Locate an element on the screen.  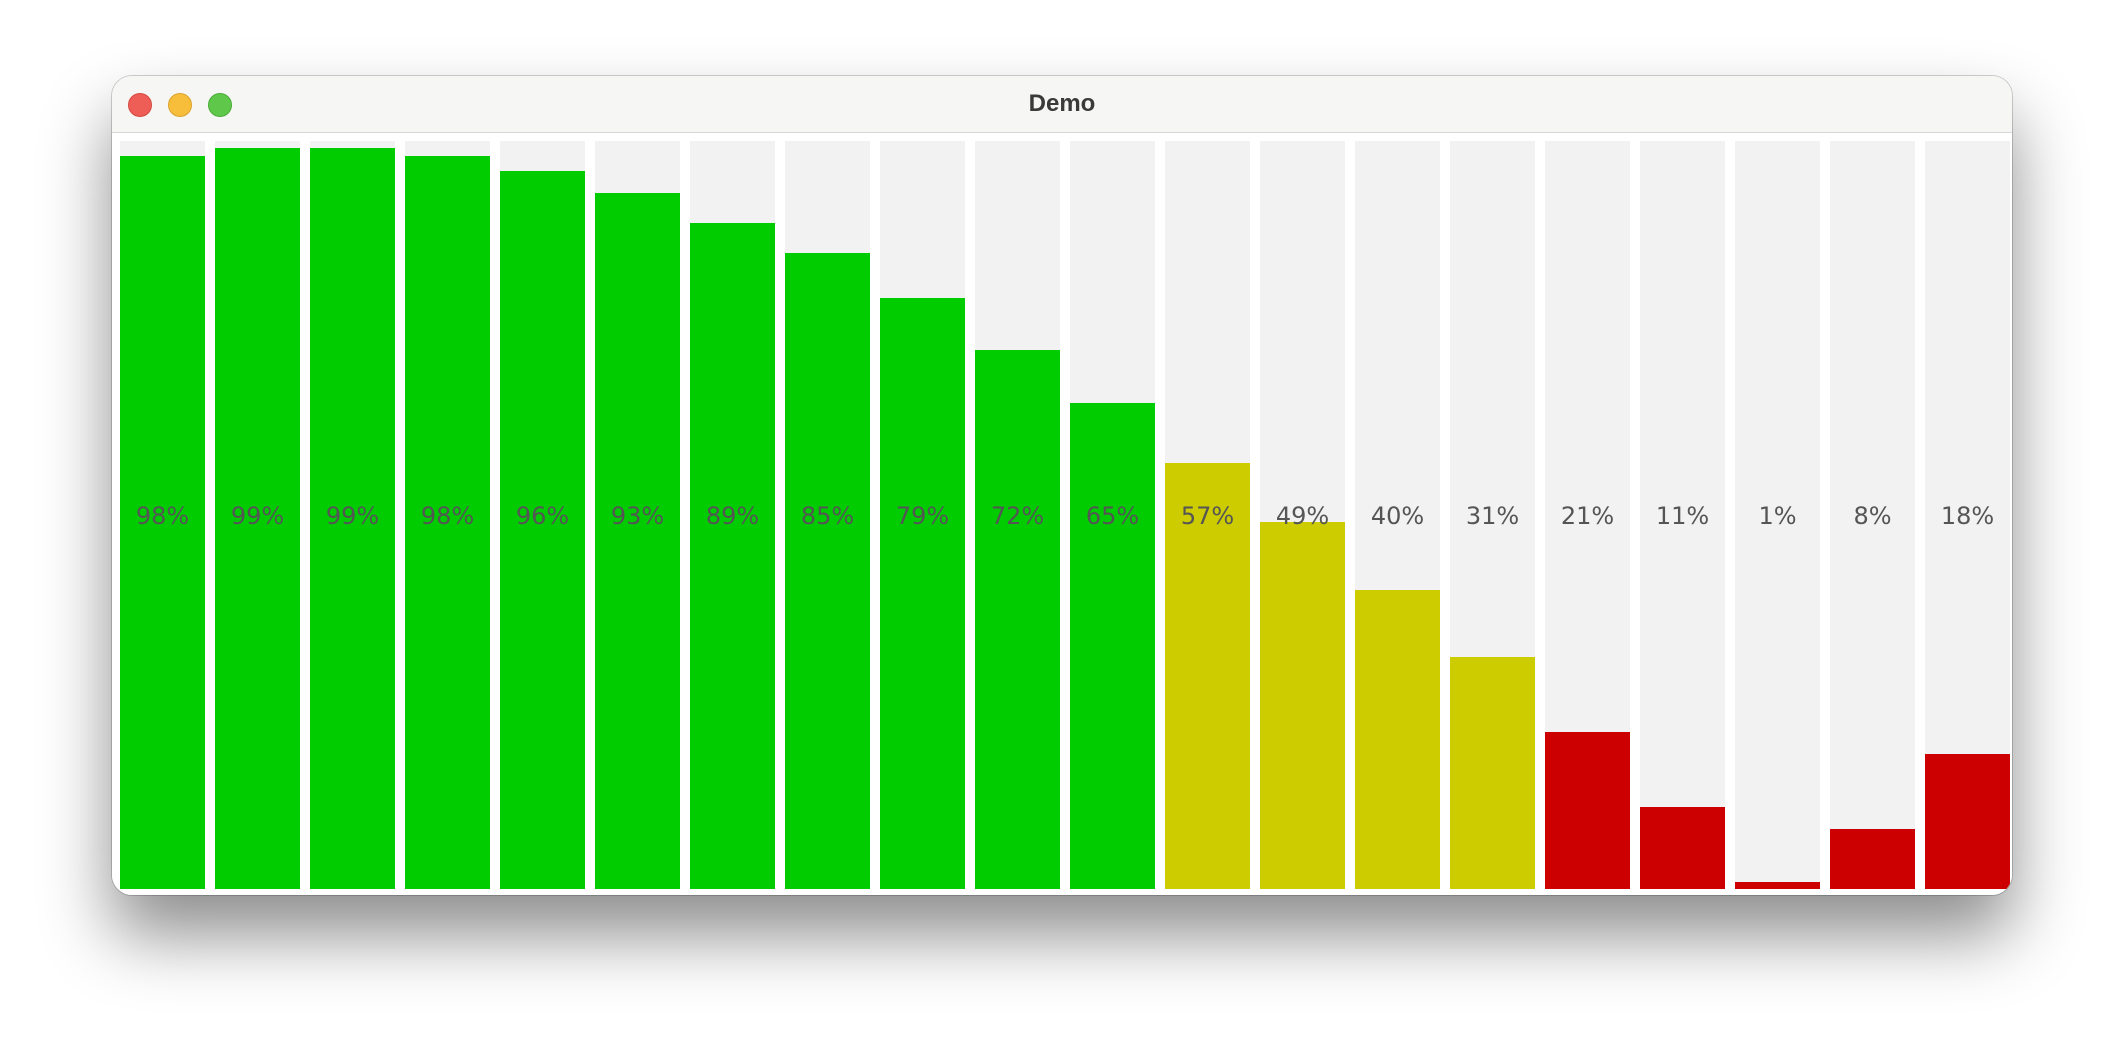
bar-column: 40% is located at coordinates (1397, 515).